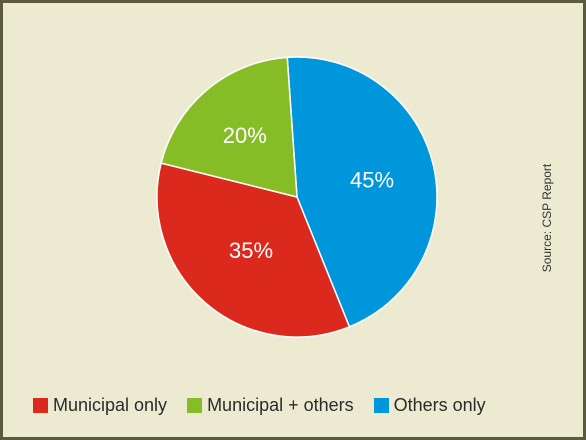  I want to click on slice-label-municipal-others: 20%, so click(245, 135).